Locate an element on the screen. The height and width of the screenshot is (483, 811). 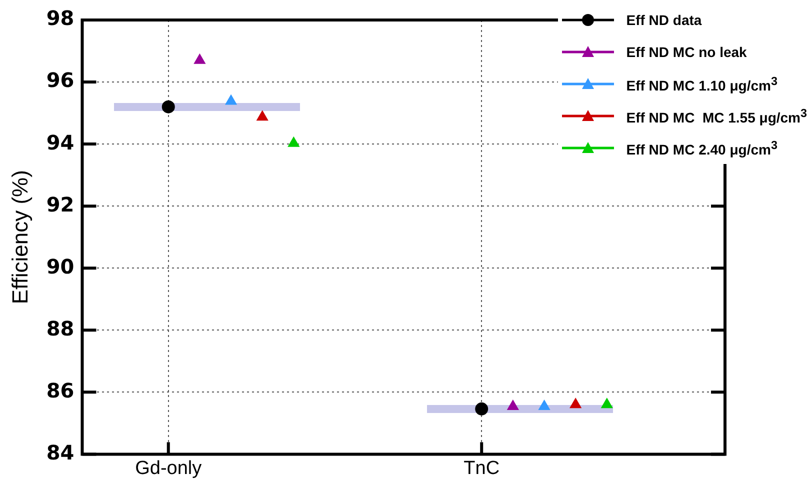
y-tick-label: 94 is located at coordinates (60, 142).